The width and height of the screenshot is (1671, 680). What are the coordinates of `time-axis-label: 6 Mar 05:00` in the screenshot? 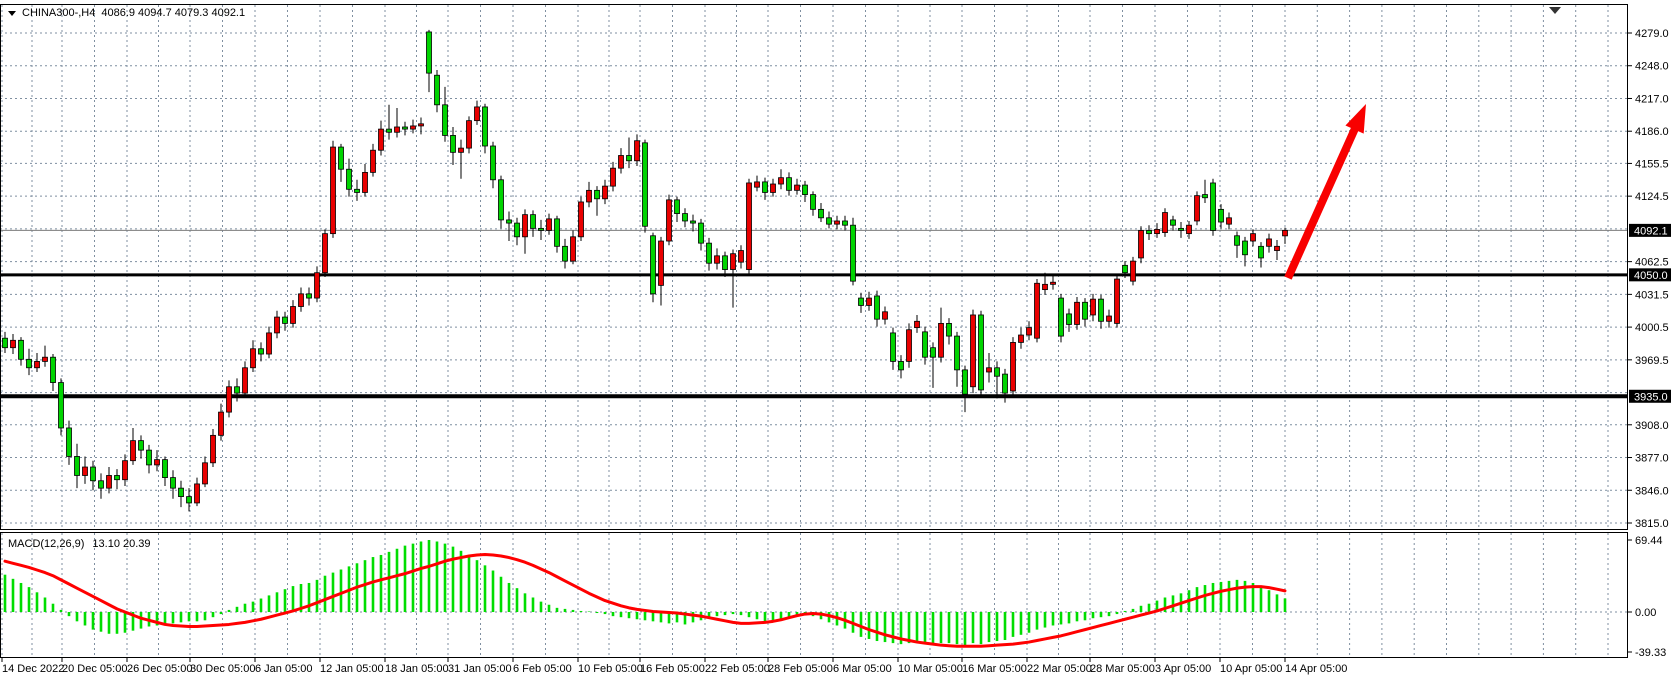 It's located at (862, 669).